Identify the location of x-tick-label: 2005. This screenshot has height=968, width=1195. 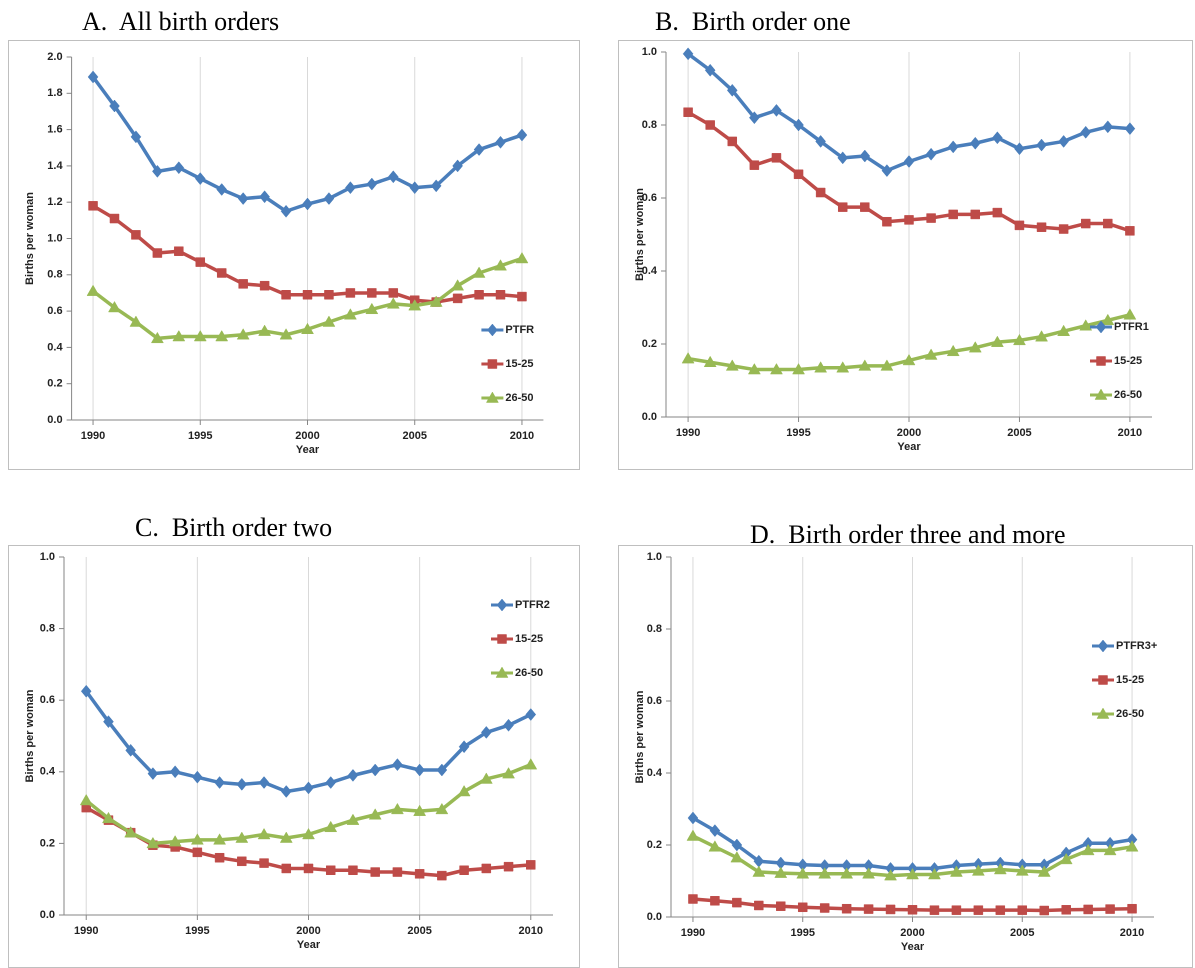
(1022, 933).